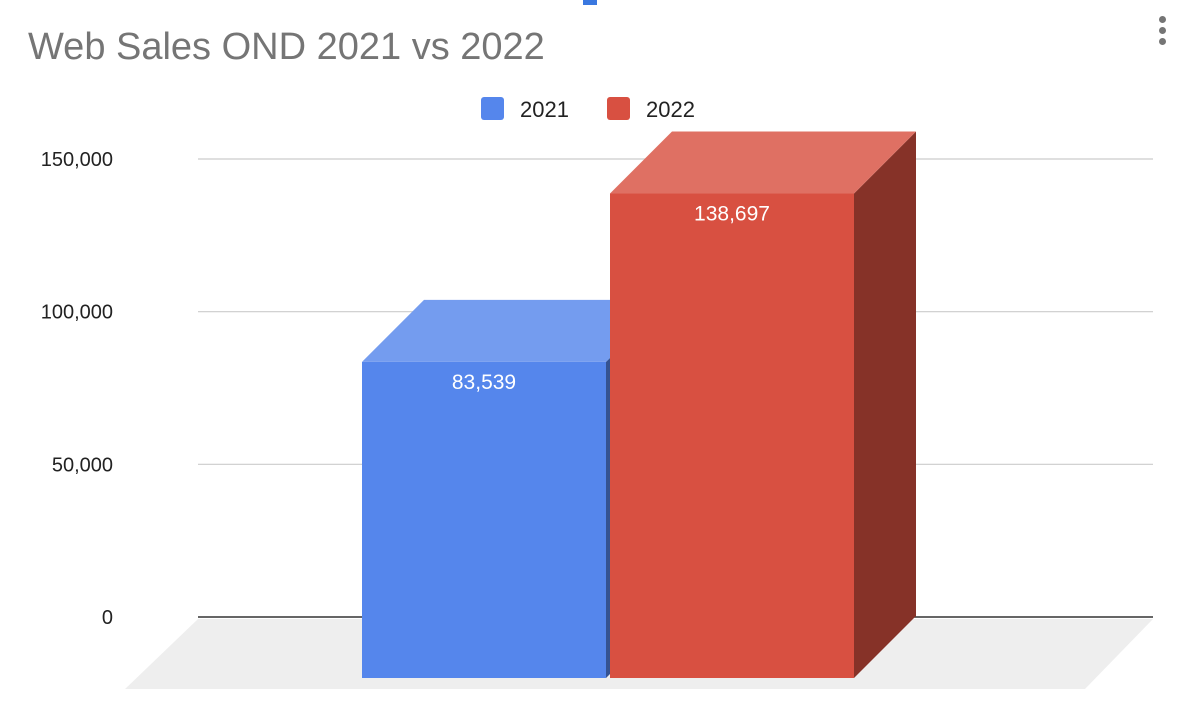  Describe the element at coordinates (885, 404) in the screenshot. I see `bar-side` at that location.